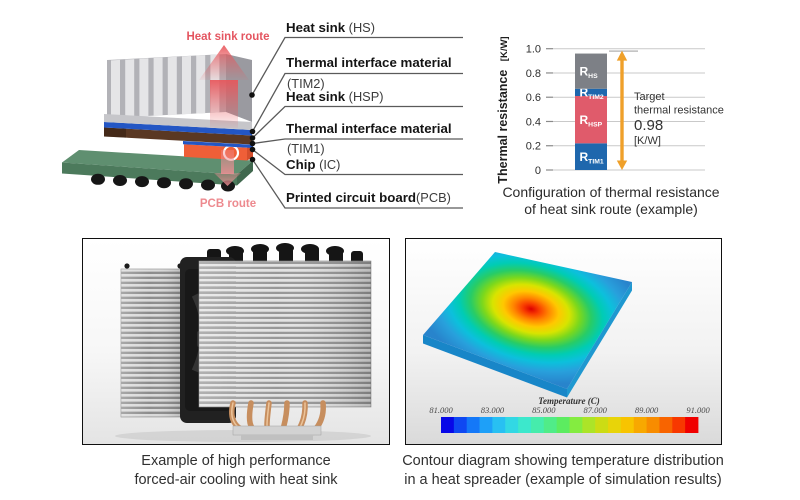 The width and height of the screenshot is (800, 500). Describe the element at coordinates (165, 86) in the screenshot. I see `fin-stripes` at that location.